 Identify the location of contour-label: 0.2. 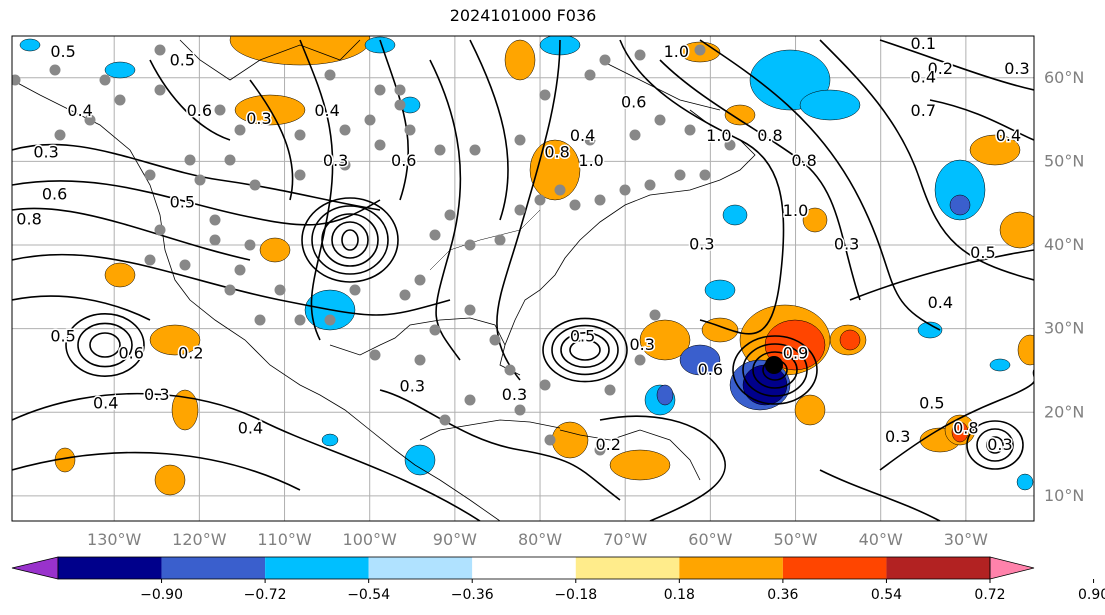
(607, 444).